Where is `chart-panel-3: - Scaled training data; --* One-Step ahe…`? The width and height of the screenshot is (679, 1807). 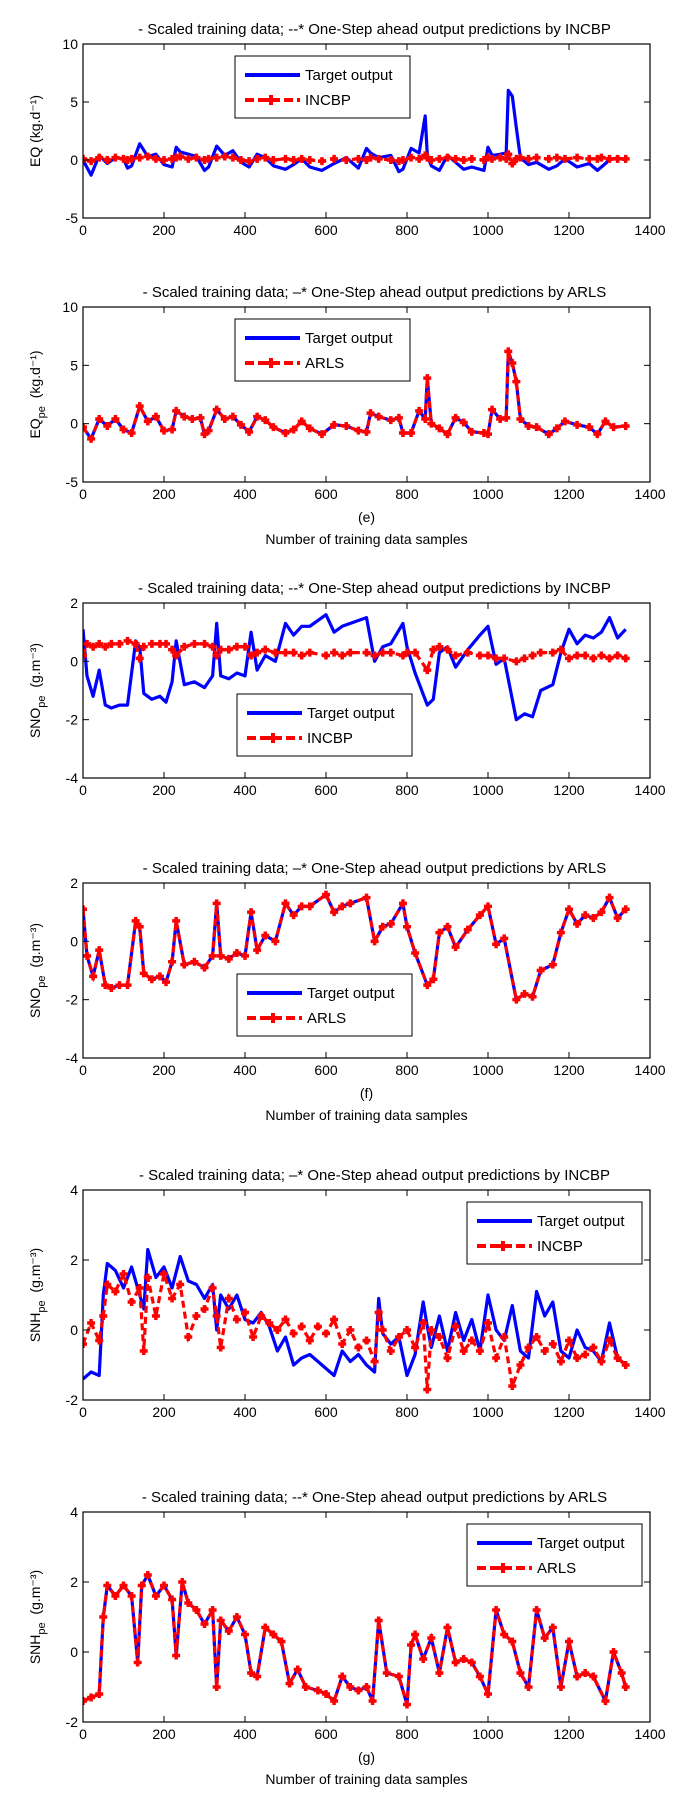 chart-panel-3: - Scaled training data; --* One-Step ahe… is located at coordinates (346, 689).